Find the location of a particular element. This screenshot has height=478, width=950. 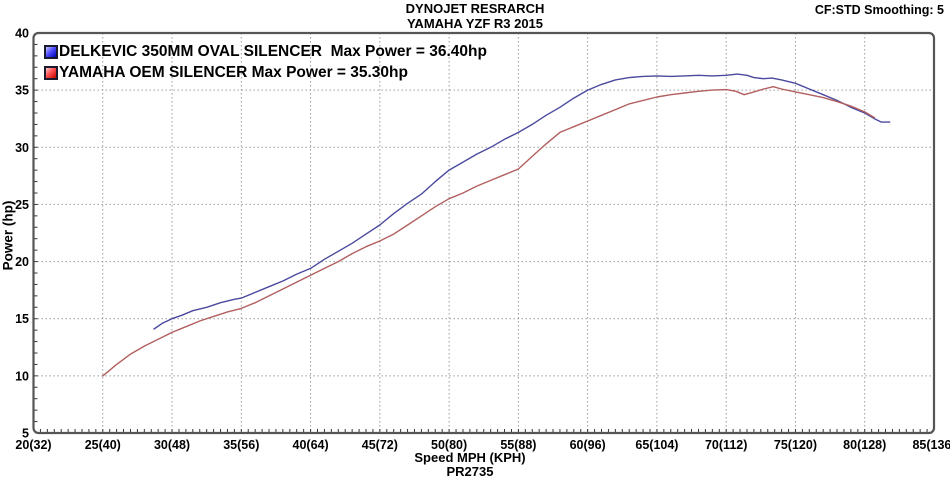

x-tick-label: 80(128) is located at coordinates (864, 445).